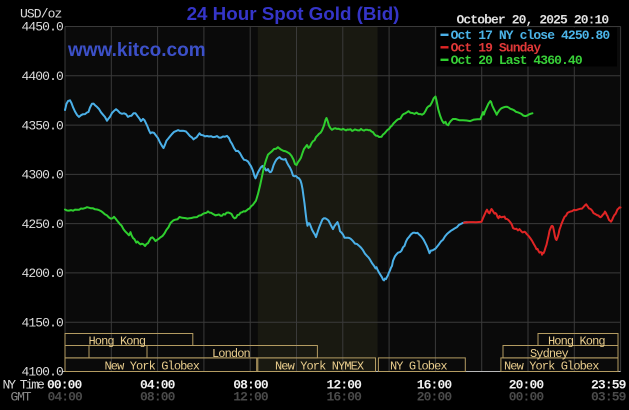  What do you see at coordinates (42, 224) in the screenshot?
I see `svg-text: 4250.0` at bounding box center [42, 224].